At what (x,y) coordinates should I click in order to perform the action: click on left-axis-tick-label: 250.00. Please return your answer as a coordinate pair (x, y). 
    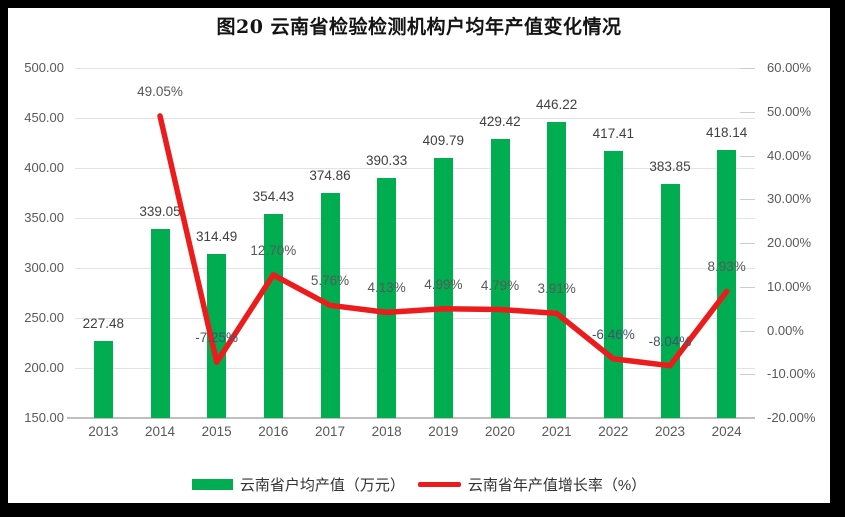
    Looking at the image, I should click on (44, 317).